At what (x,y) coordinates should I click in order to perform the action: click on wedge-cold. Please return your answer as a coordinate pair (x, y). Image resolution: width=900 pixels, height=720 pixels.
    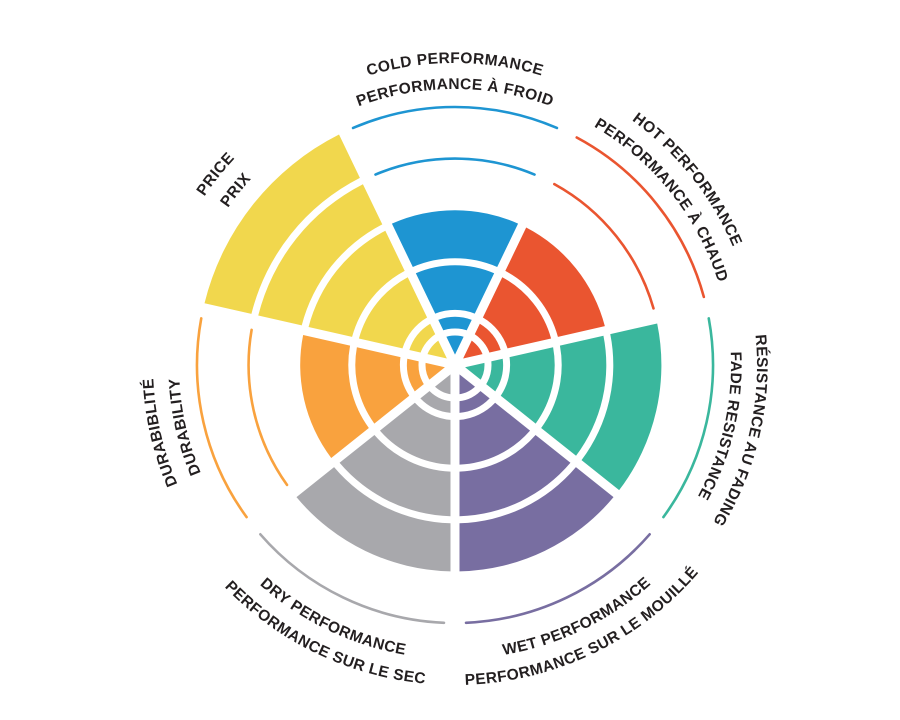
    Looking at the image, I should click on (455, 230).